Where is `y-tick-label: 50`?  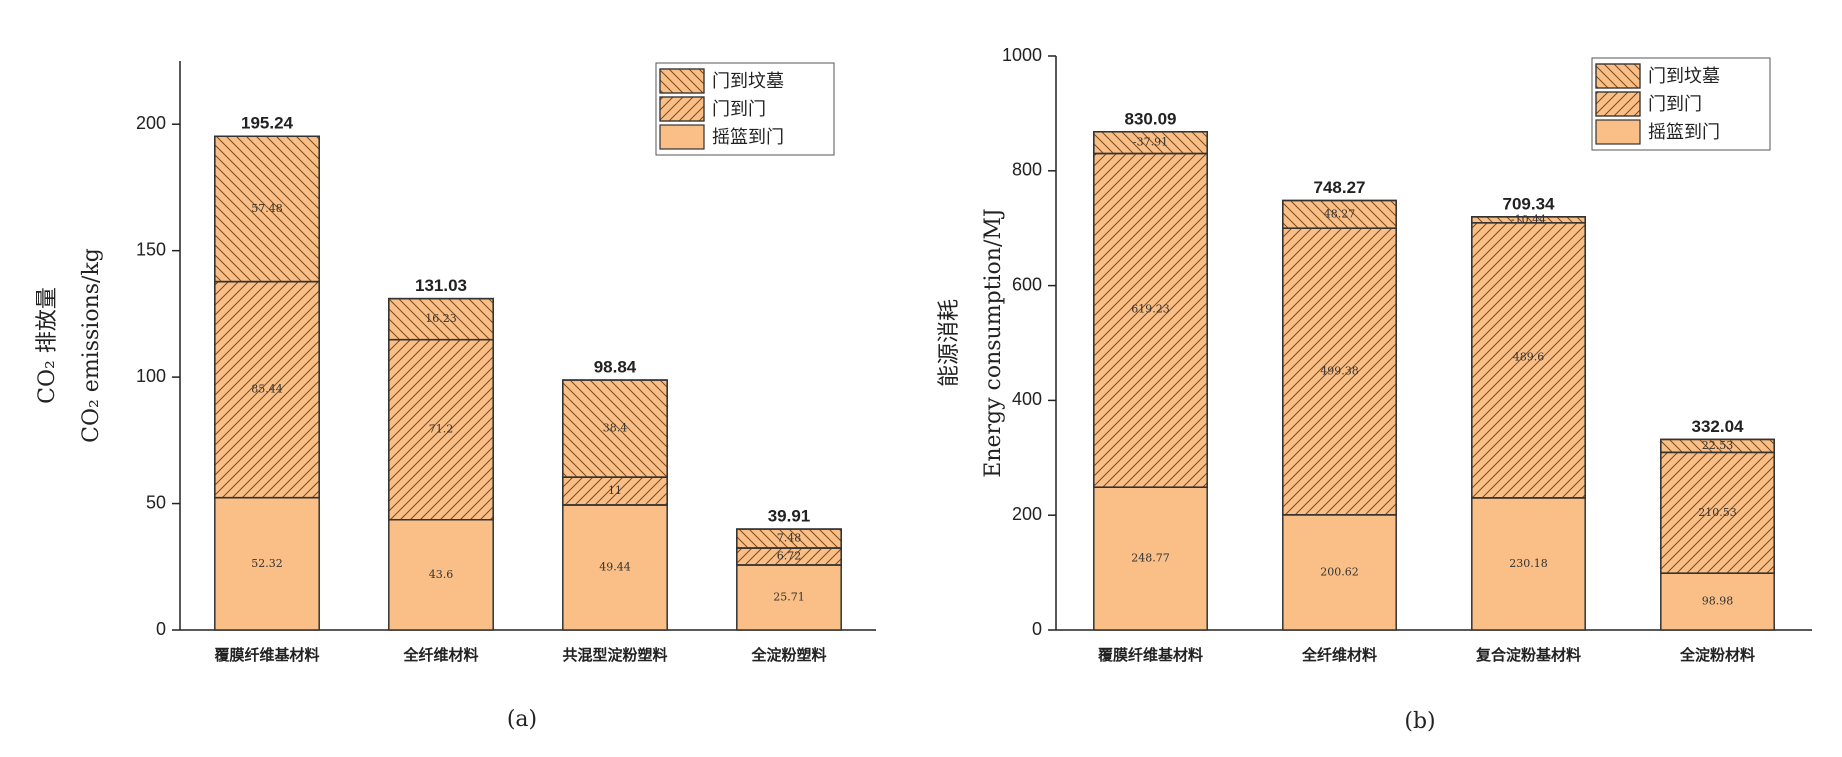 y-tick-label: 50 is located at coordinates (156, 502).